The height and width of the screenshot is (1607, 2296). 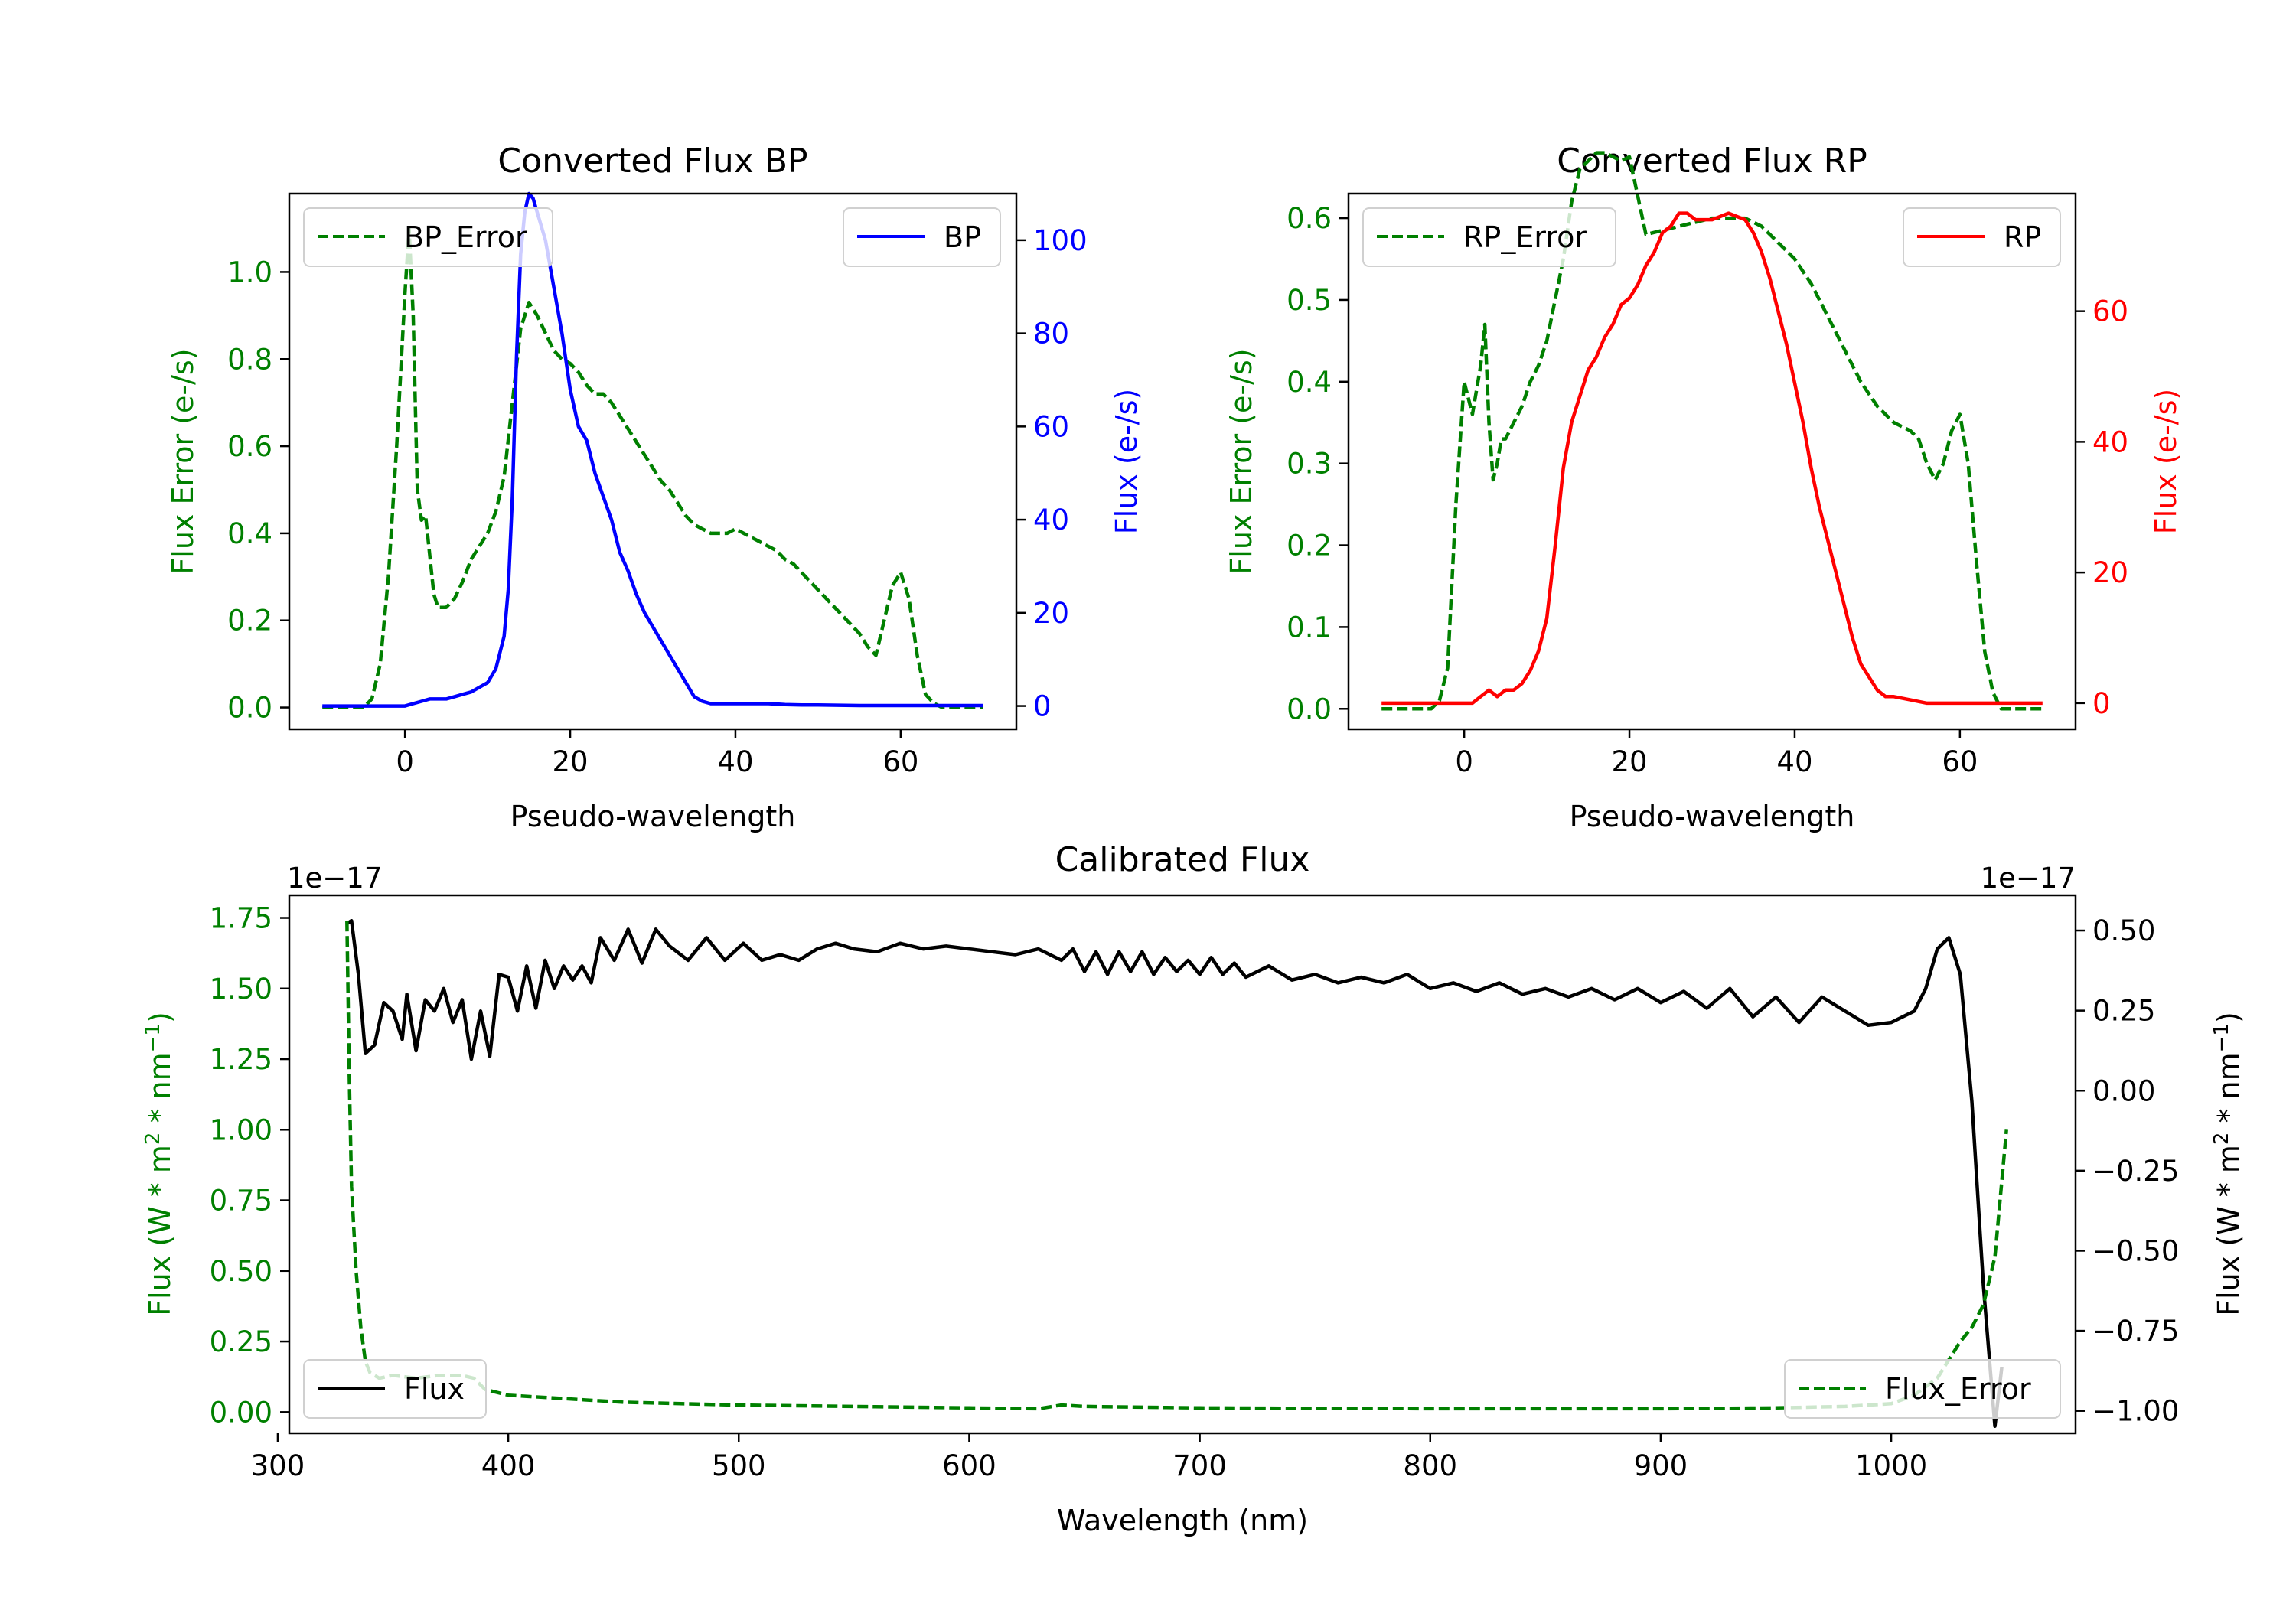 What do you see at coordinates (241, 1201) in the screenshot?
I see `y-left-tick-label: 0.75` at bounding box center [241, 1201].